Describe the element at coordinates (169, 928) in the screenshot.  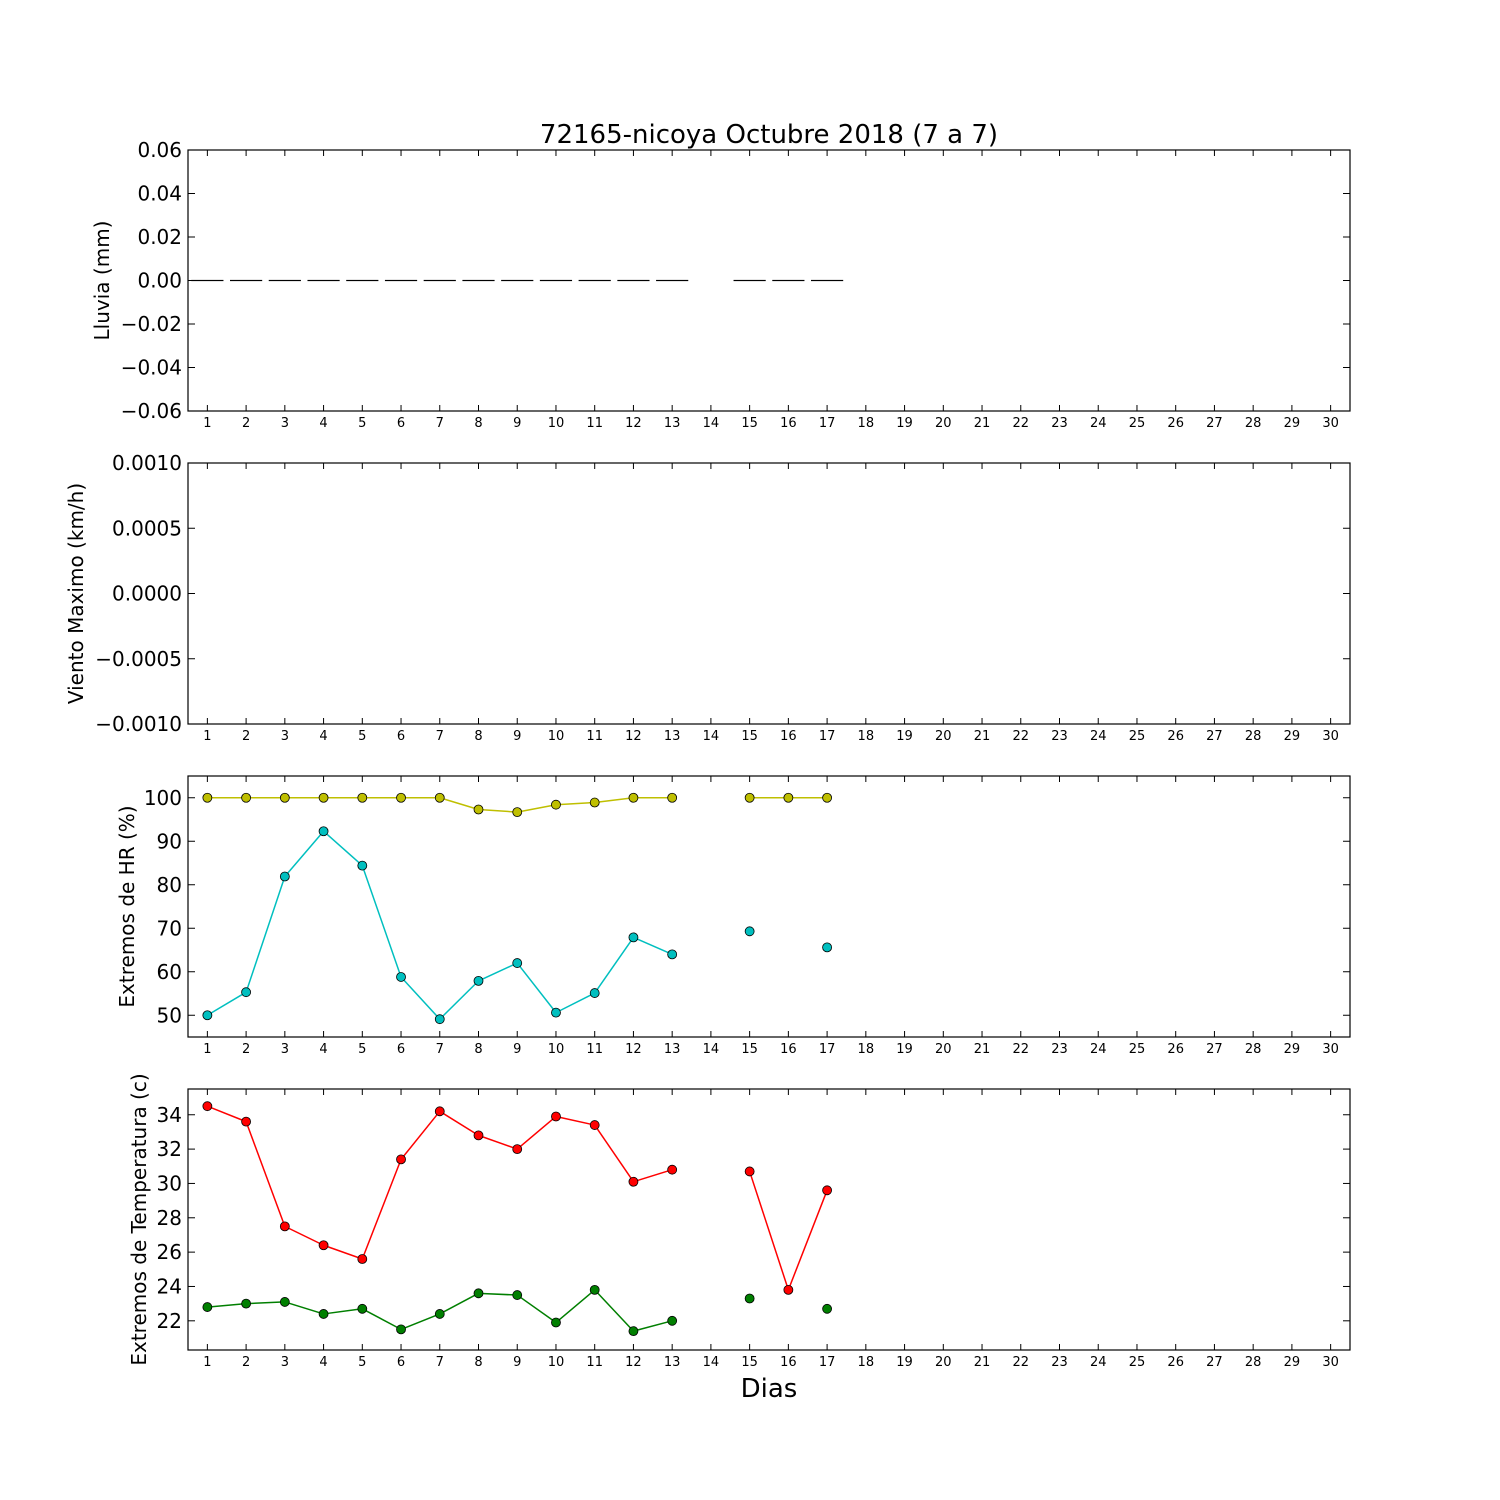
I see `hr-ytick-label: 70` at that location.